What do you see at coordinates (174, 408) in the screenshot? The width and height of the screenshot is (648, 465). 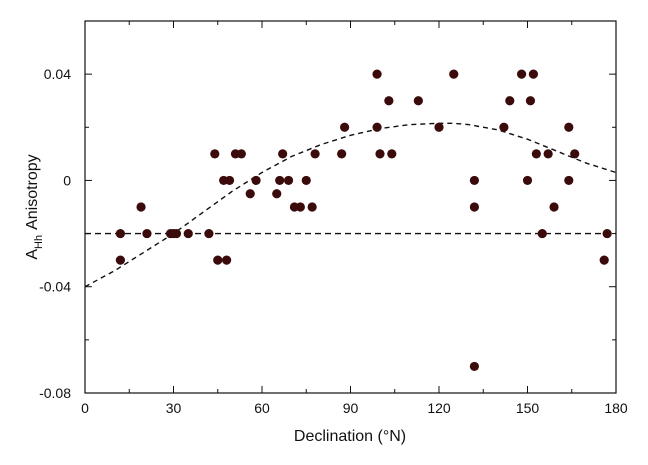 I see `x-tick-label: 30` at bounding box center [174, 408].